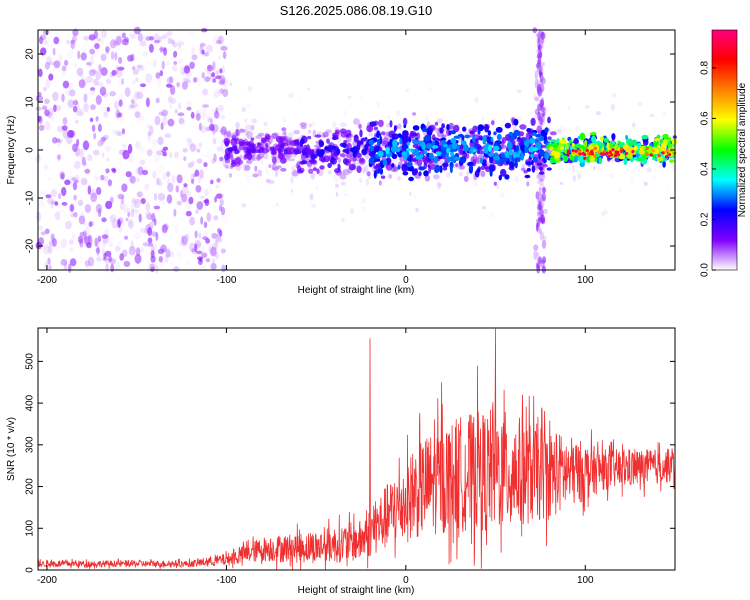 The image size is (750, 600). I want to click on colorbar-tick-label: 0.0, so click(705, 270).